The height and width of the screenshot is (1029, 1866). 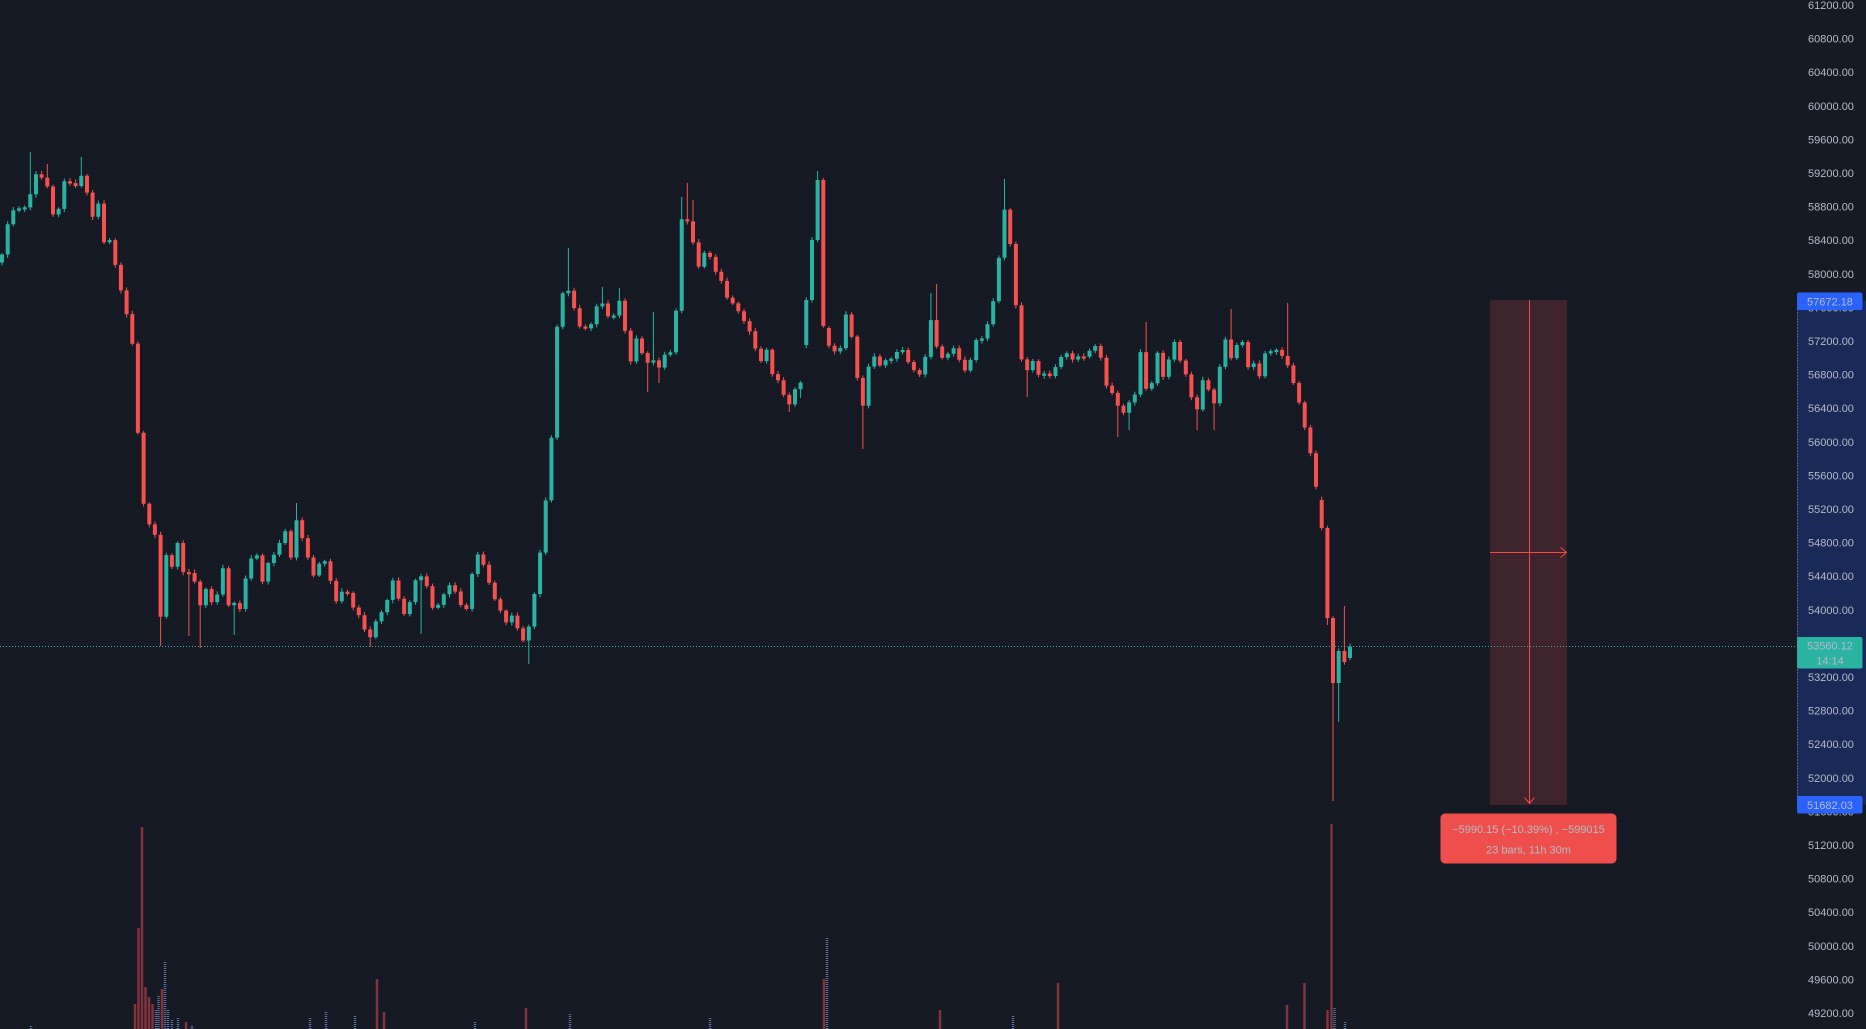 What do you see at coordinates (1528, 830) in the screenshot?
I see `svg-text: −5990.15 (−10.39%) , −599015` at bounding box center [1528, 830].